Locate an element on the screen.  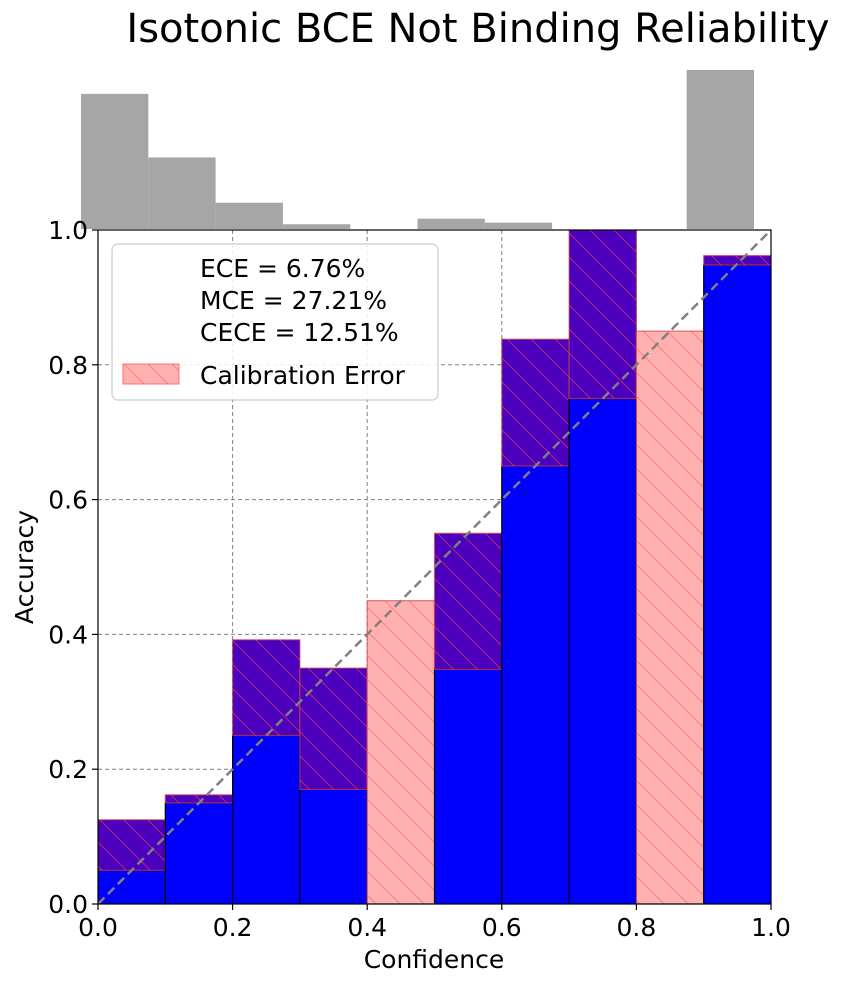
legend-box is located at coordinates (275, 322).